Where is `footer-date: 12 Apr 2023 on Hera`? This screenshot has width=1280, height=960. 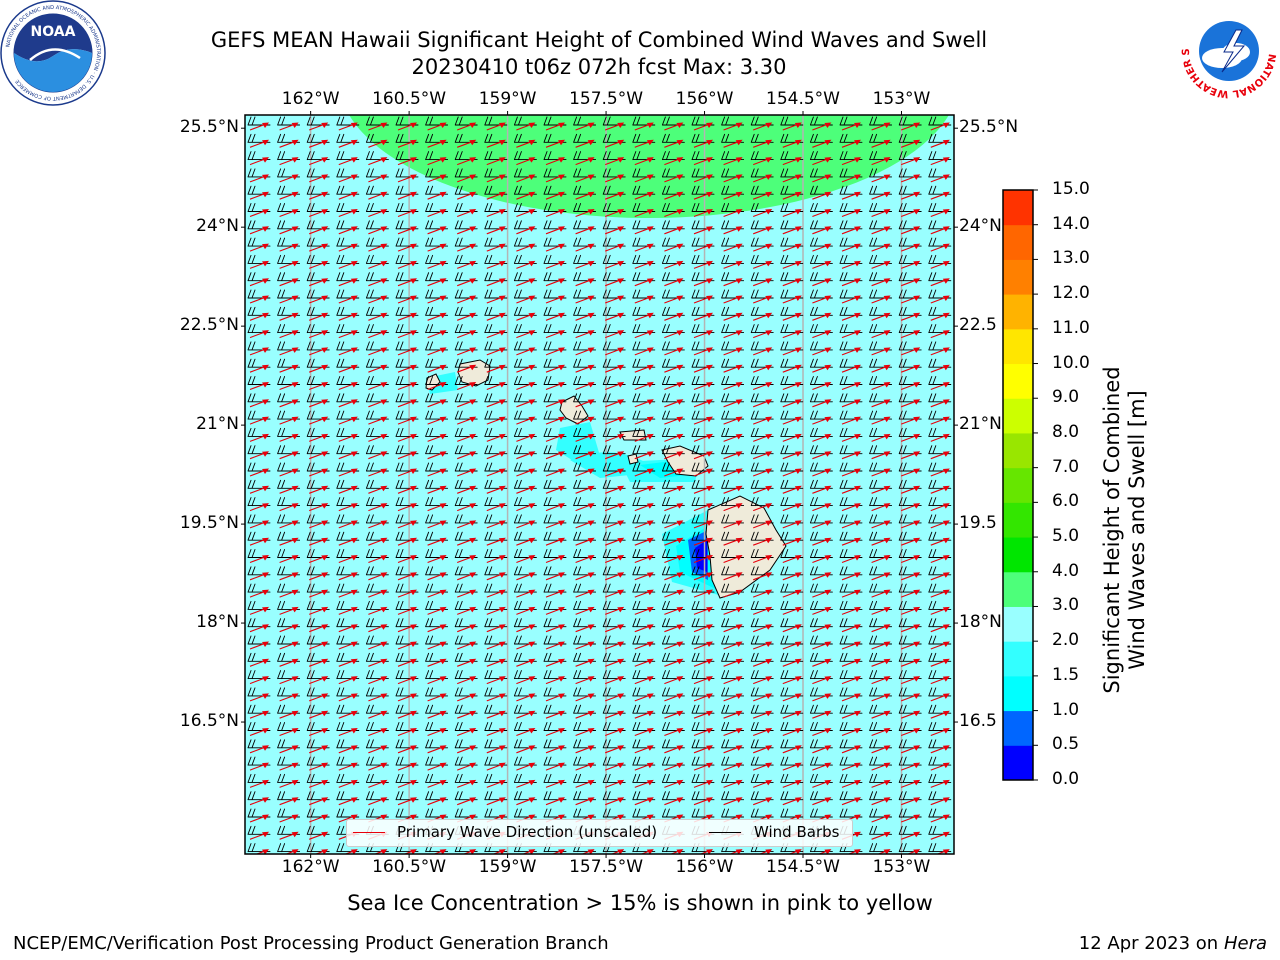
footer-date: 12 Apr 2023 on Hera is located at coordinates (1172, 943).